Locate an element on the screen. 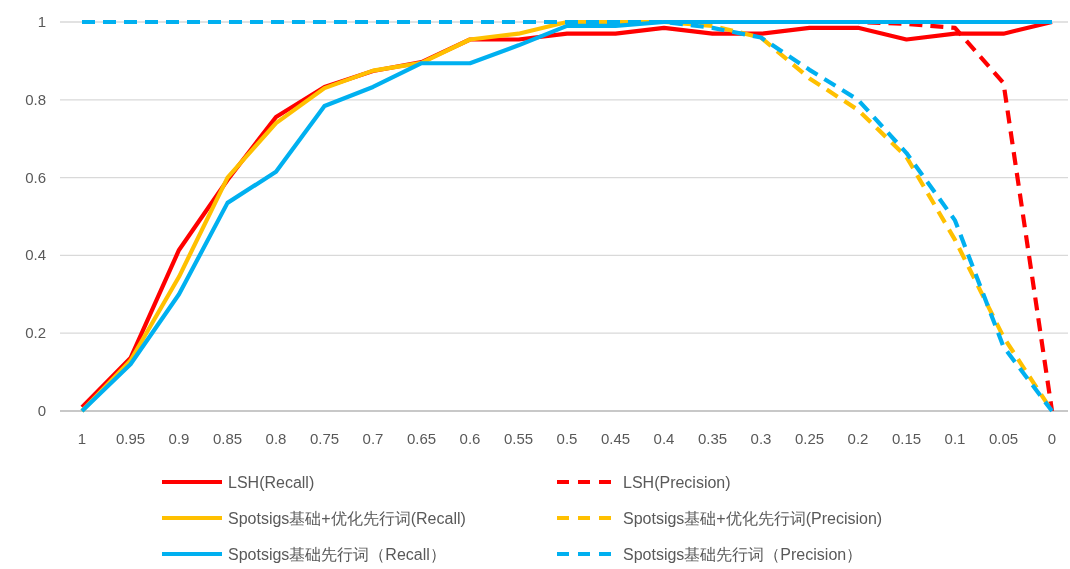 This screenshot has width=1070, height=569. y-tick-label: 1 is located at coordinates (41, 21).